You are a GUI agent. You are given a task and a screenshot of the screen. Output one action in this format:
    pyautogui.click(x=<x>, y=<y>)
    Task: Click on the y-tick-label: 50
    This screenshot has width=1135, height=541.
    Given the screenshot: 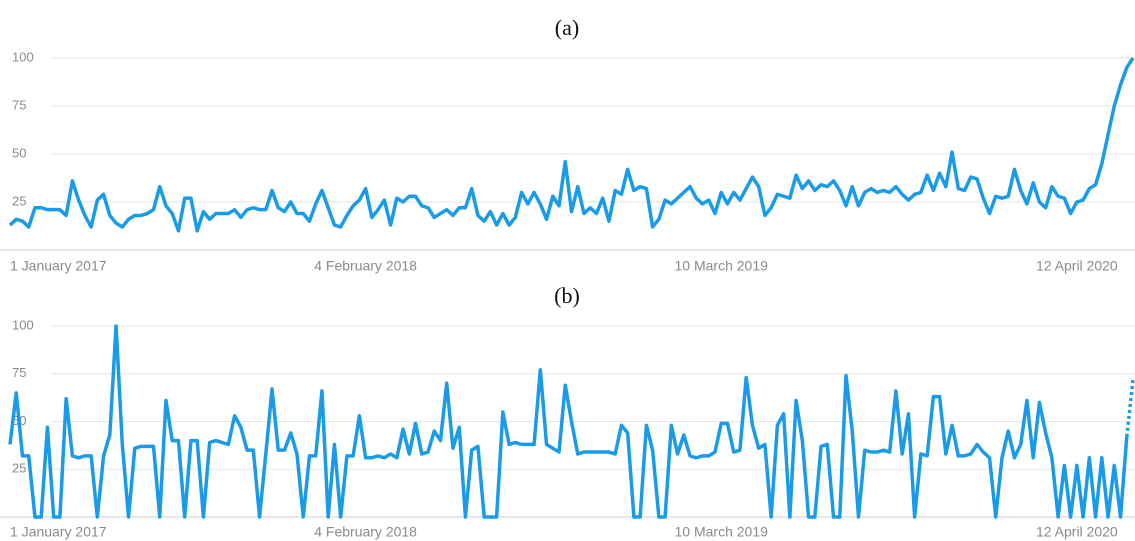 What is the action you would take?
    pyautogui.click(x=19, y=152)
    